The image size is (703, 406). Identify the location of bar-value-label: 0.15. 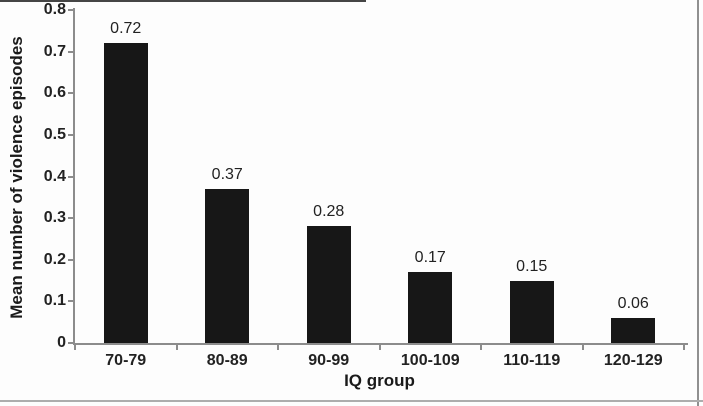
(532, 266).